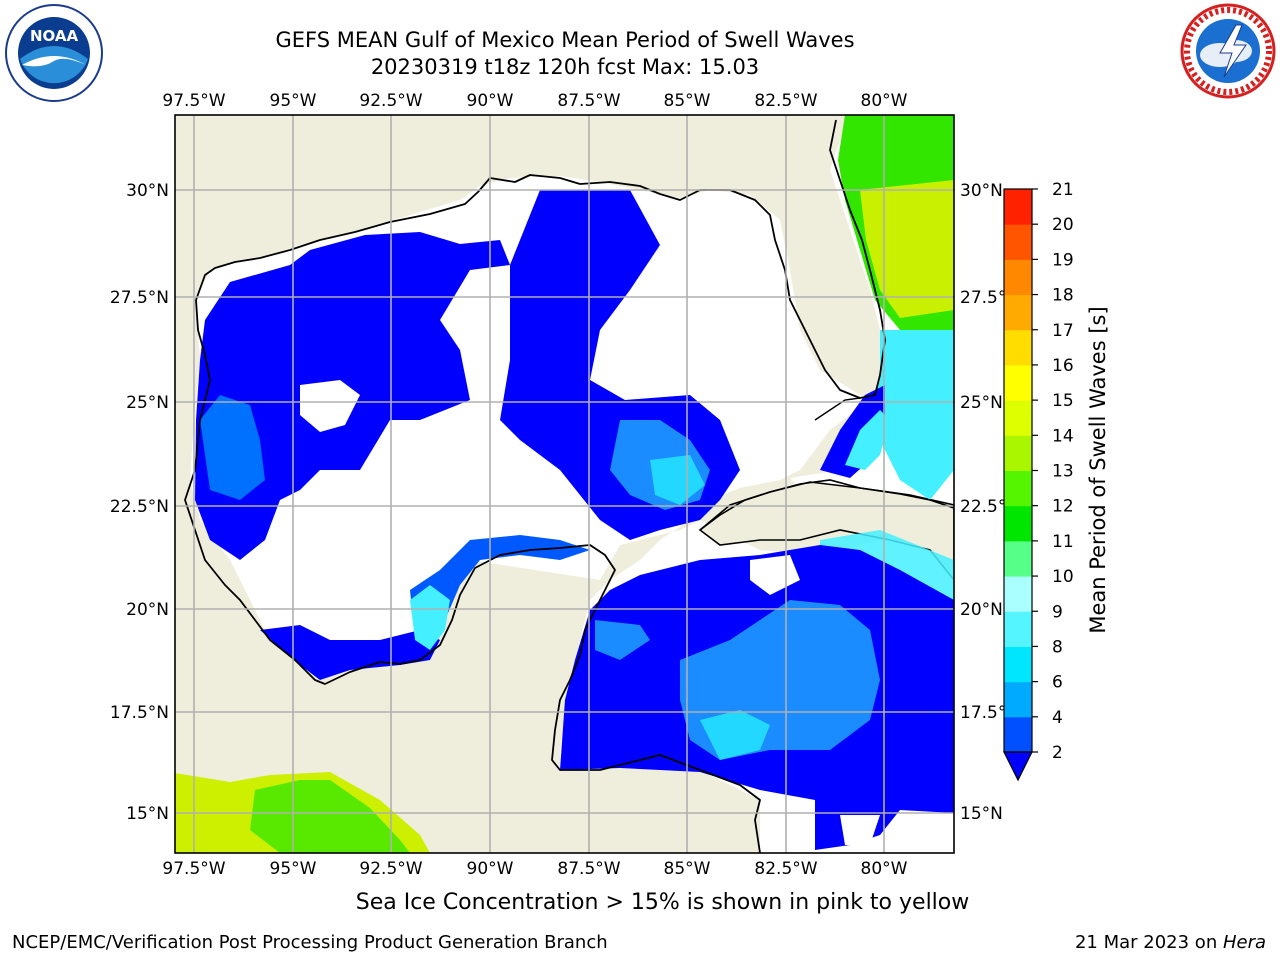 This screenshot has width=1280, height=960. What do you see at coordinates (677, 480) in the screenshot?
I see `central-gulf-swell-cyan` at bounding box center [677, 480].